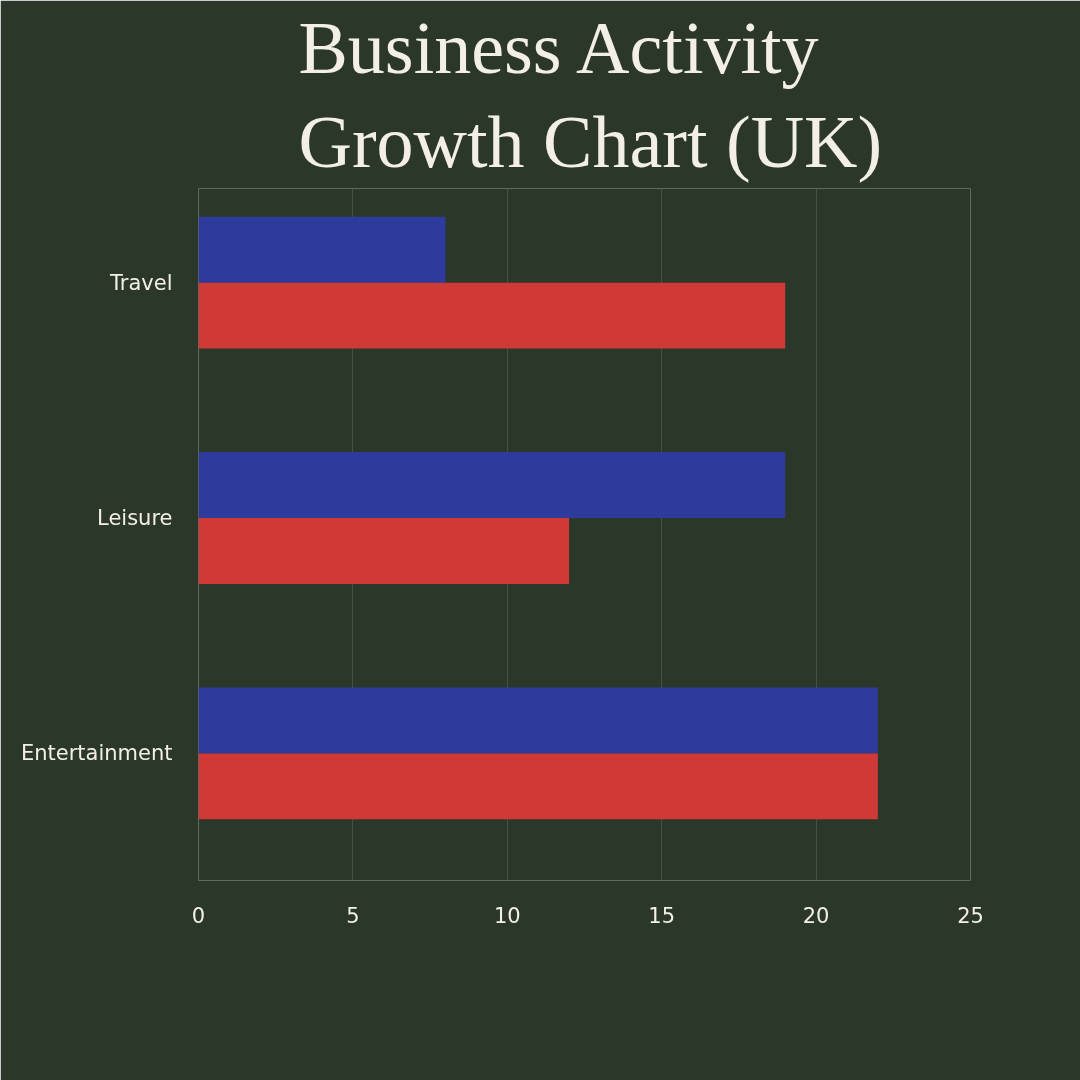 This screenshot has height=1080, width=1080. I want to click on x-tick-label: 0, so click(198, 915).